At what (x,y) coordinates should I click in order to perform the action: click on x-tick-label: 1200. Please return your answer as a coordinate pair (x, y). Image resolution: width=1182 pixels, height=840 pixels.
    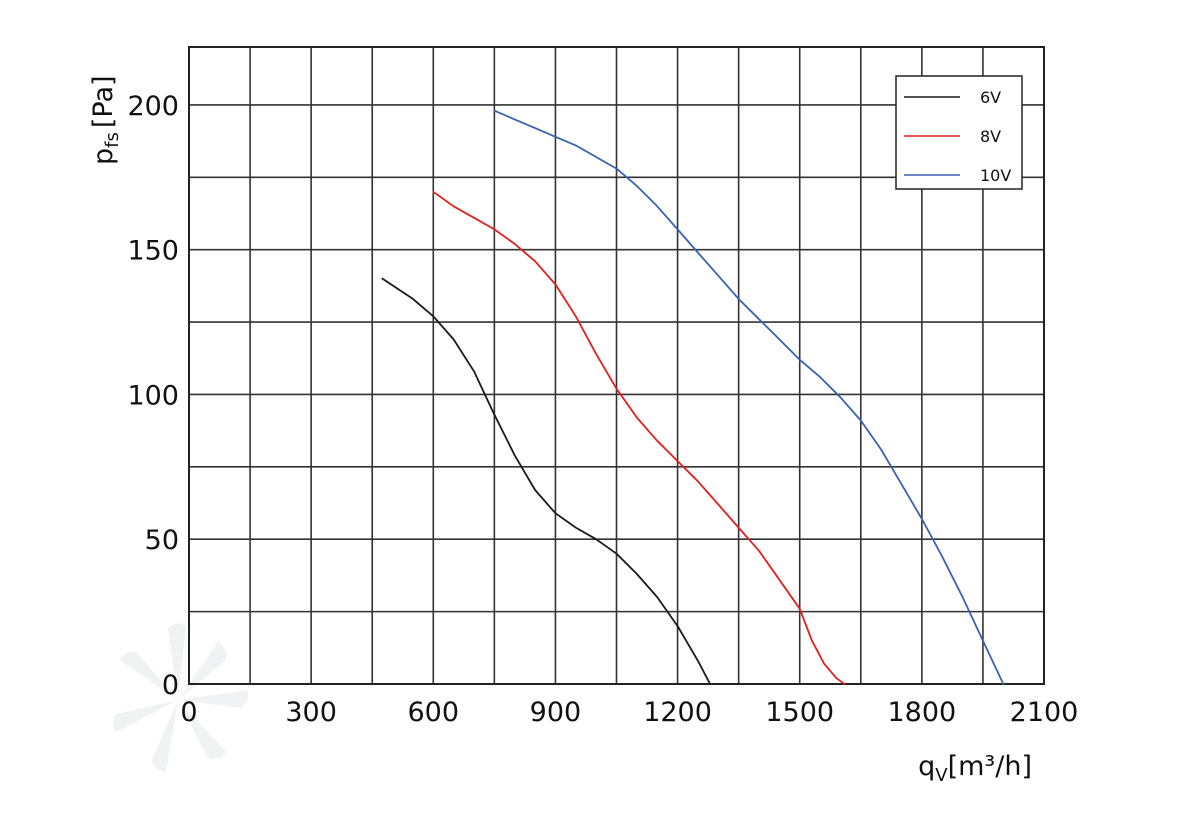
    Looking at the image, I should click on (677, 712).